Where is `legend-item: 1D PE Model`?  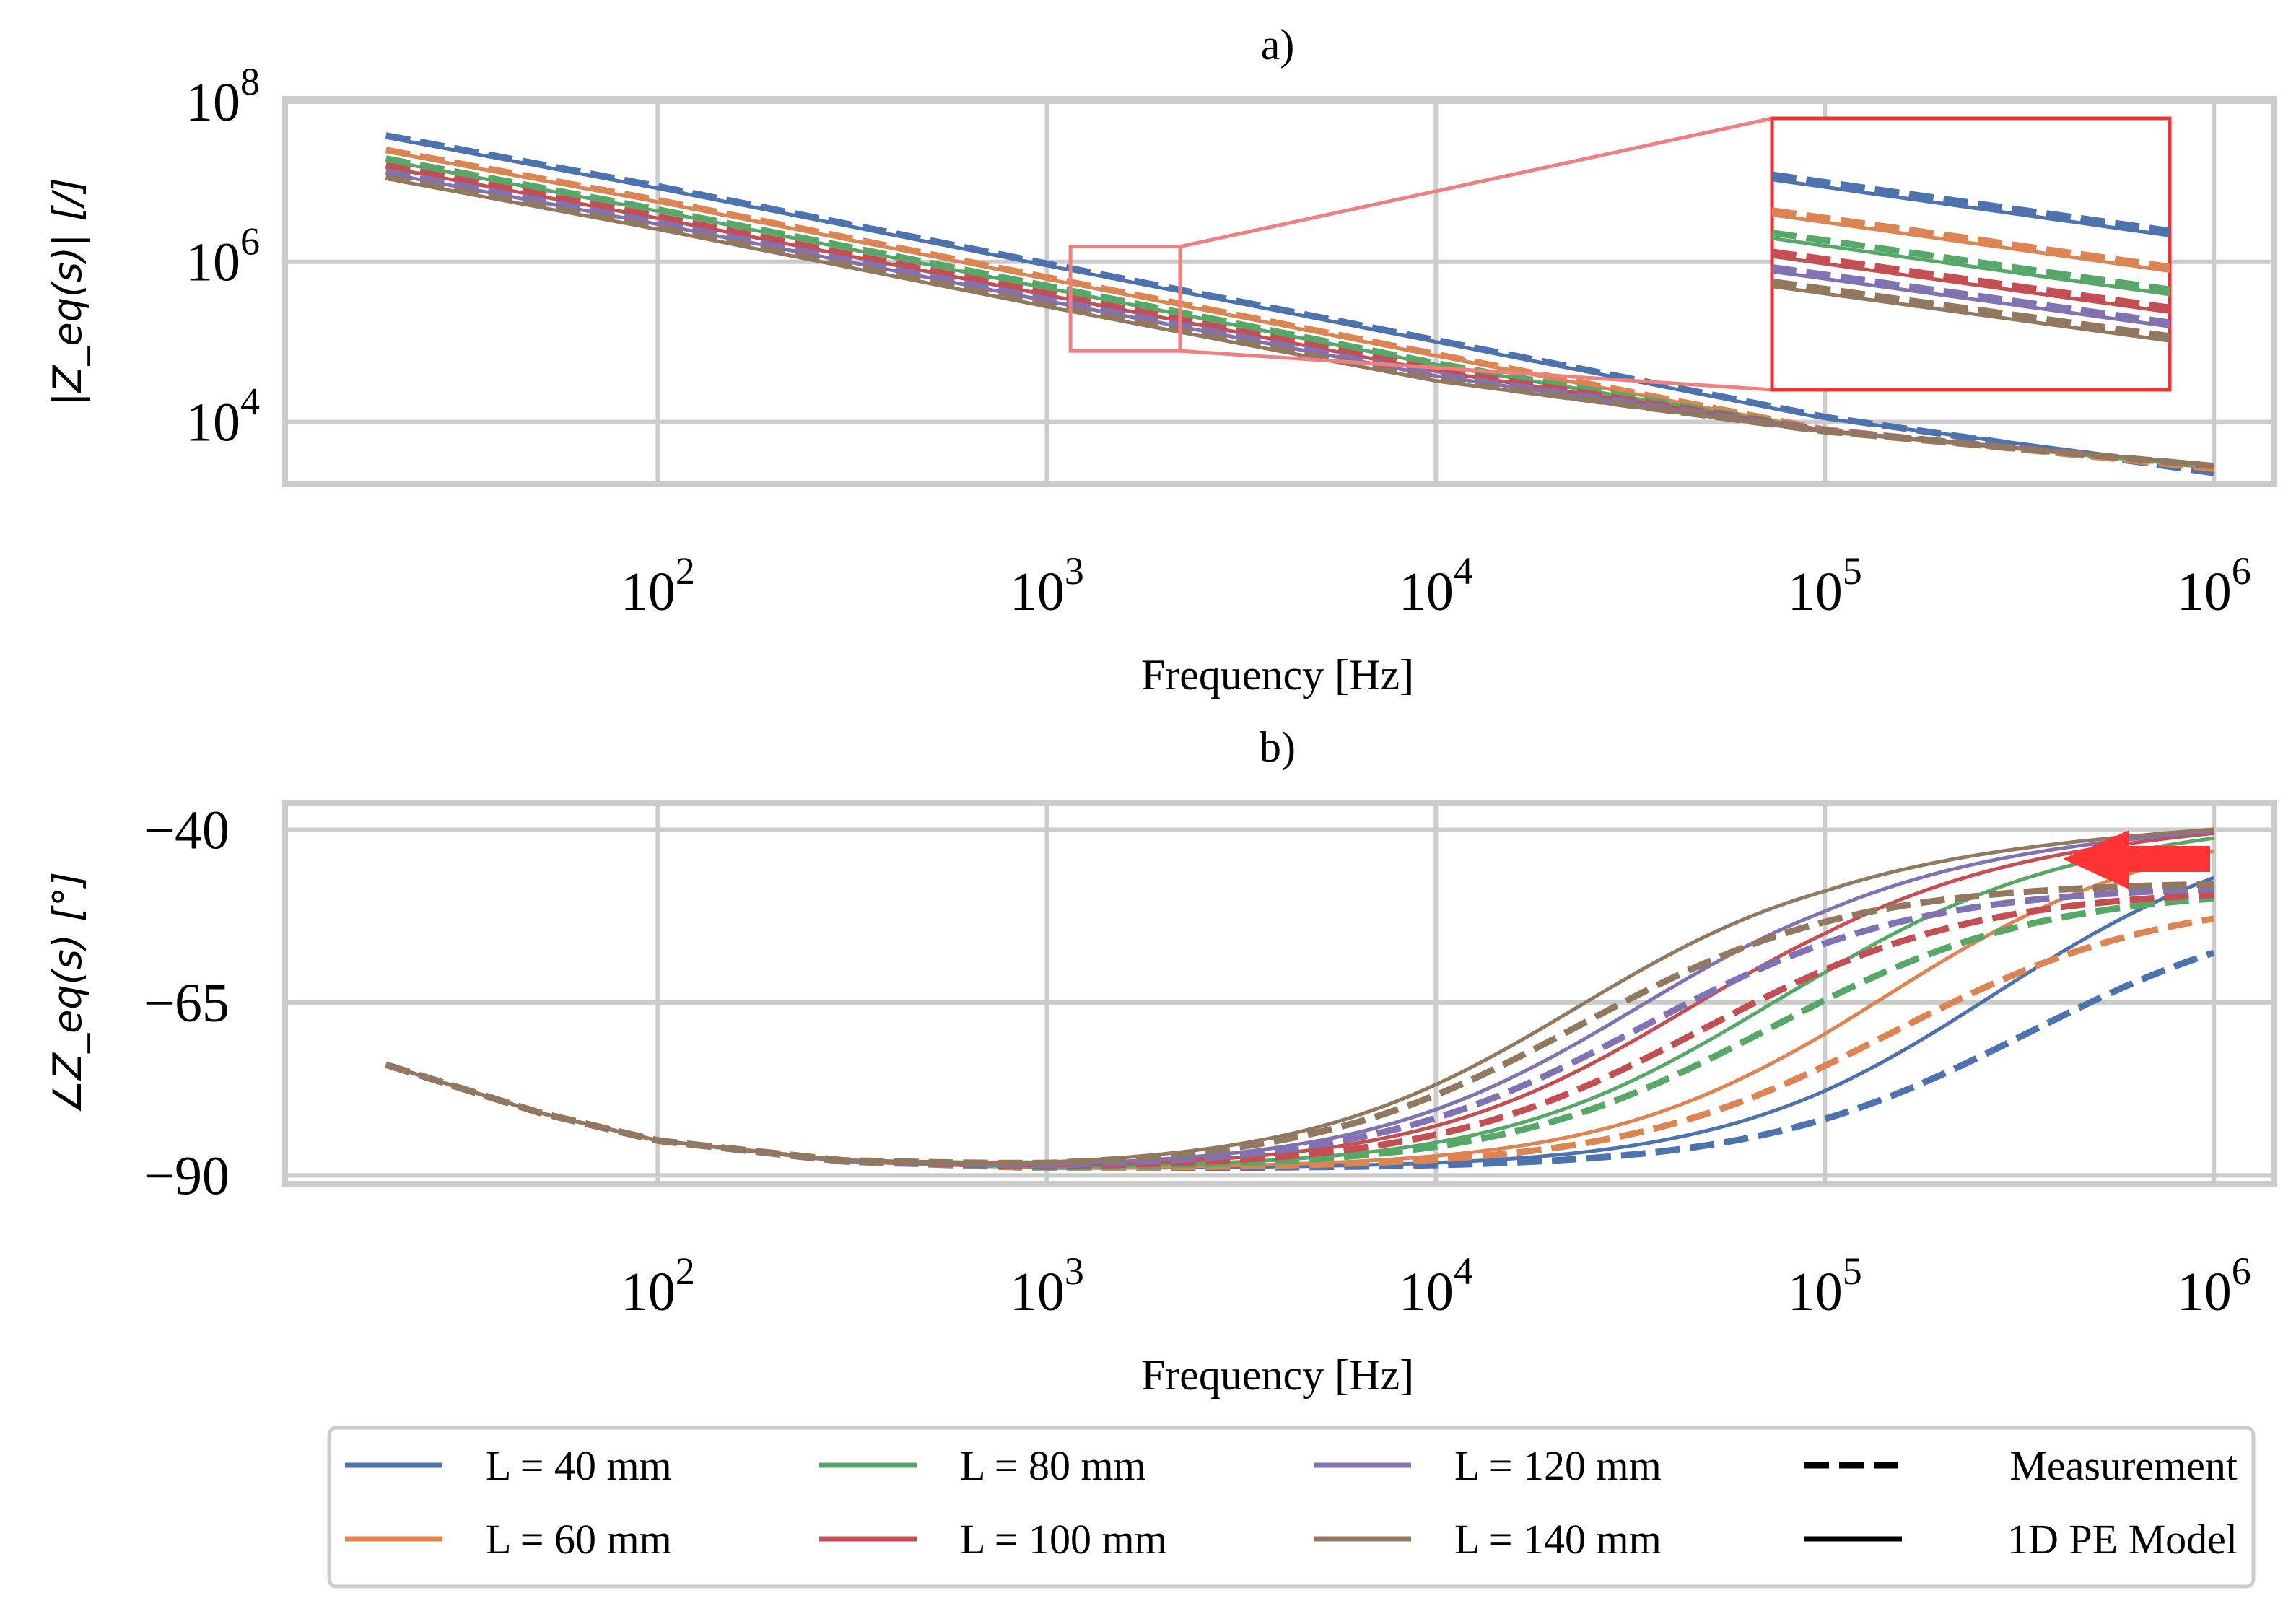
legend-item: 1D PE Model is located at coordinates (2021, 1539).